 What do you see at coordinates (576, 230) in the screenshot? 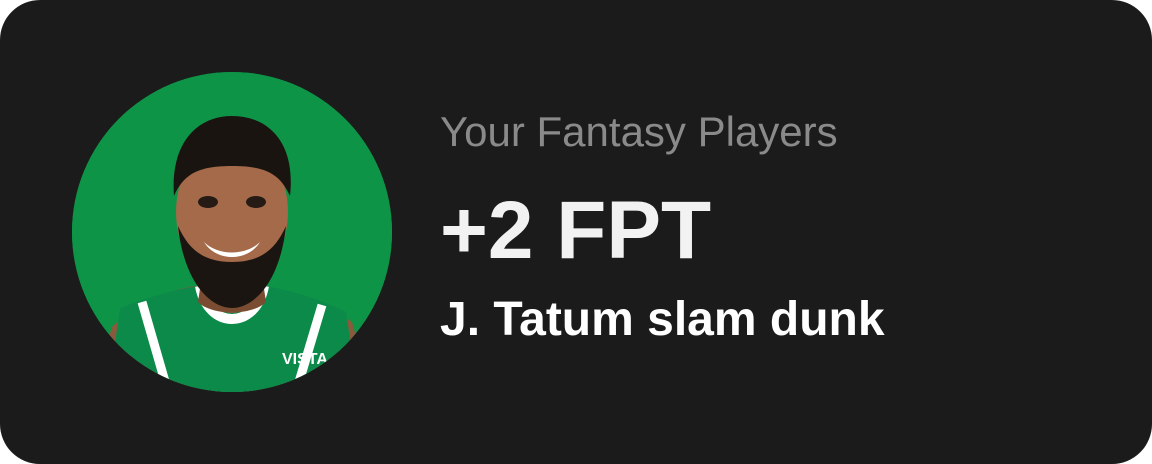
I see `fantasy-points: +2 FPT` at bounding box center [576, 230].